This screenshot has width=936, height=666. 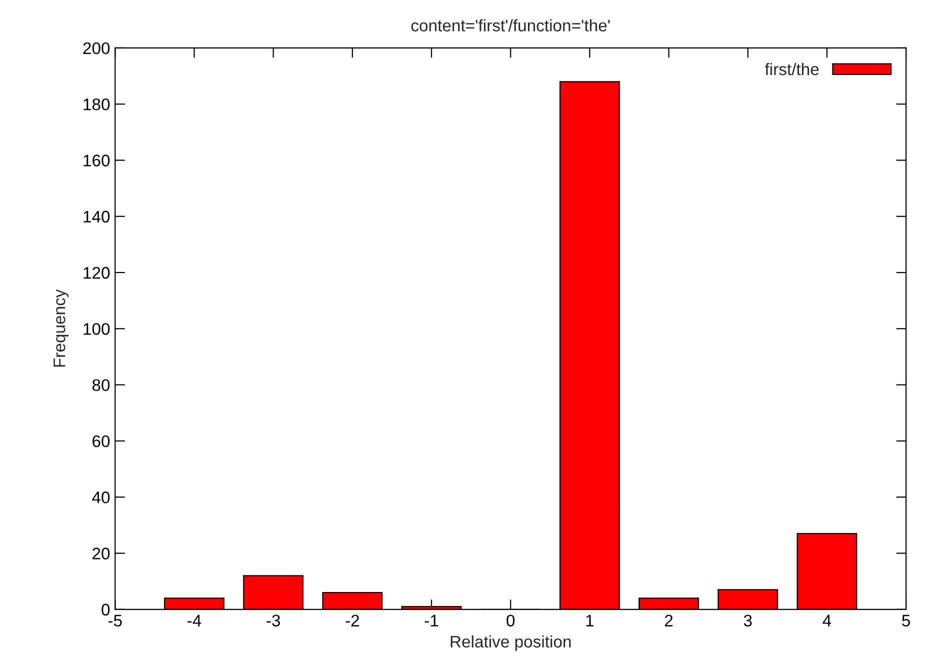 I want to click on y-tick-label: 140, so click(x=97, y=216).